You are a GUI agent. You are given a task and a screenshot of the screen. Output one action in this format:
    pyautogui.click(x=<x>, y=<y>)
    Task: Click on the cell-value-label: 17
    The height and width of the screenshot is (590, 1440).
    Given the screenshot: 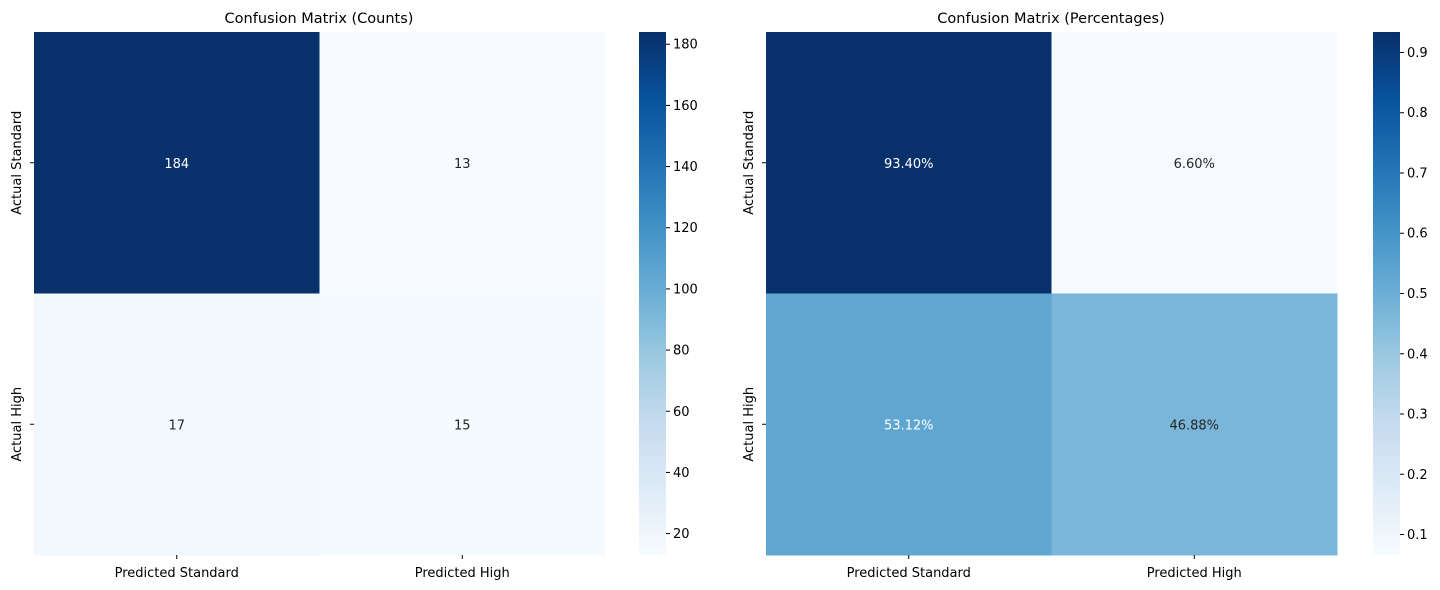 What is the action you would take?
    pyautogui.click(x=176, y=425)
    